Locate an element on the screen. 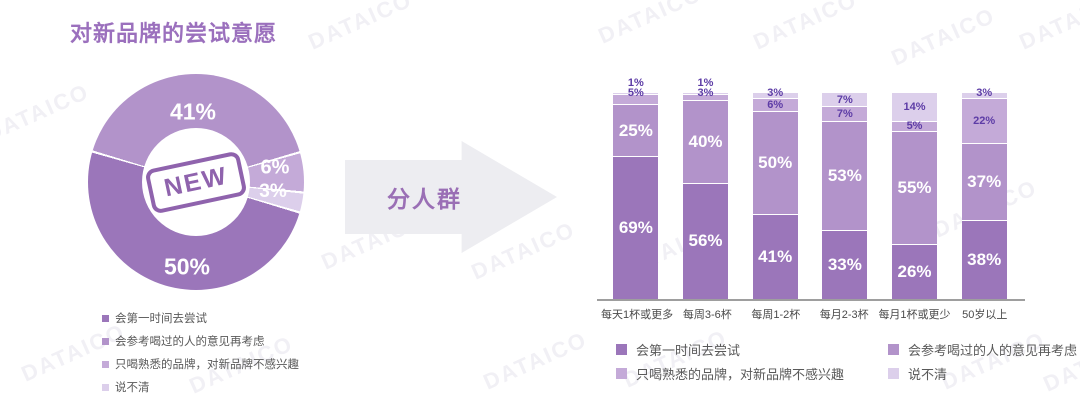 This screenshot has width=1080, height=401. bar-segment-s1: 69% is located at coordinates (636, 227).